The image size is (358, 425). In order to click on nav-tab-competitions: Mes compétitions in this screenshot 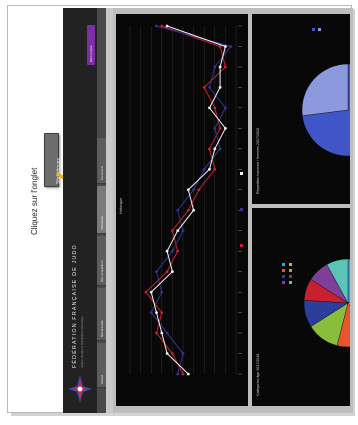, I will do `click(101, 261)`.